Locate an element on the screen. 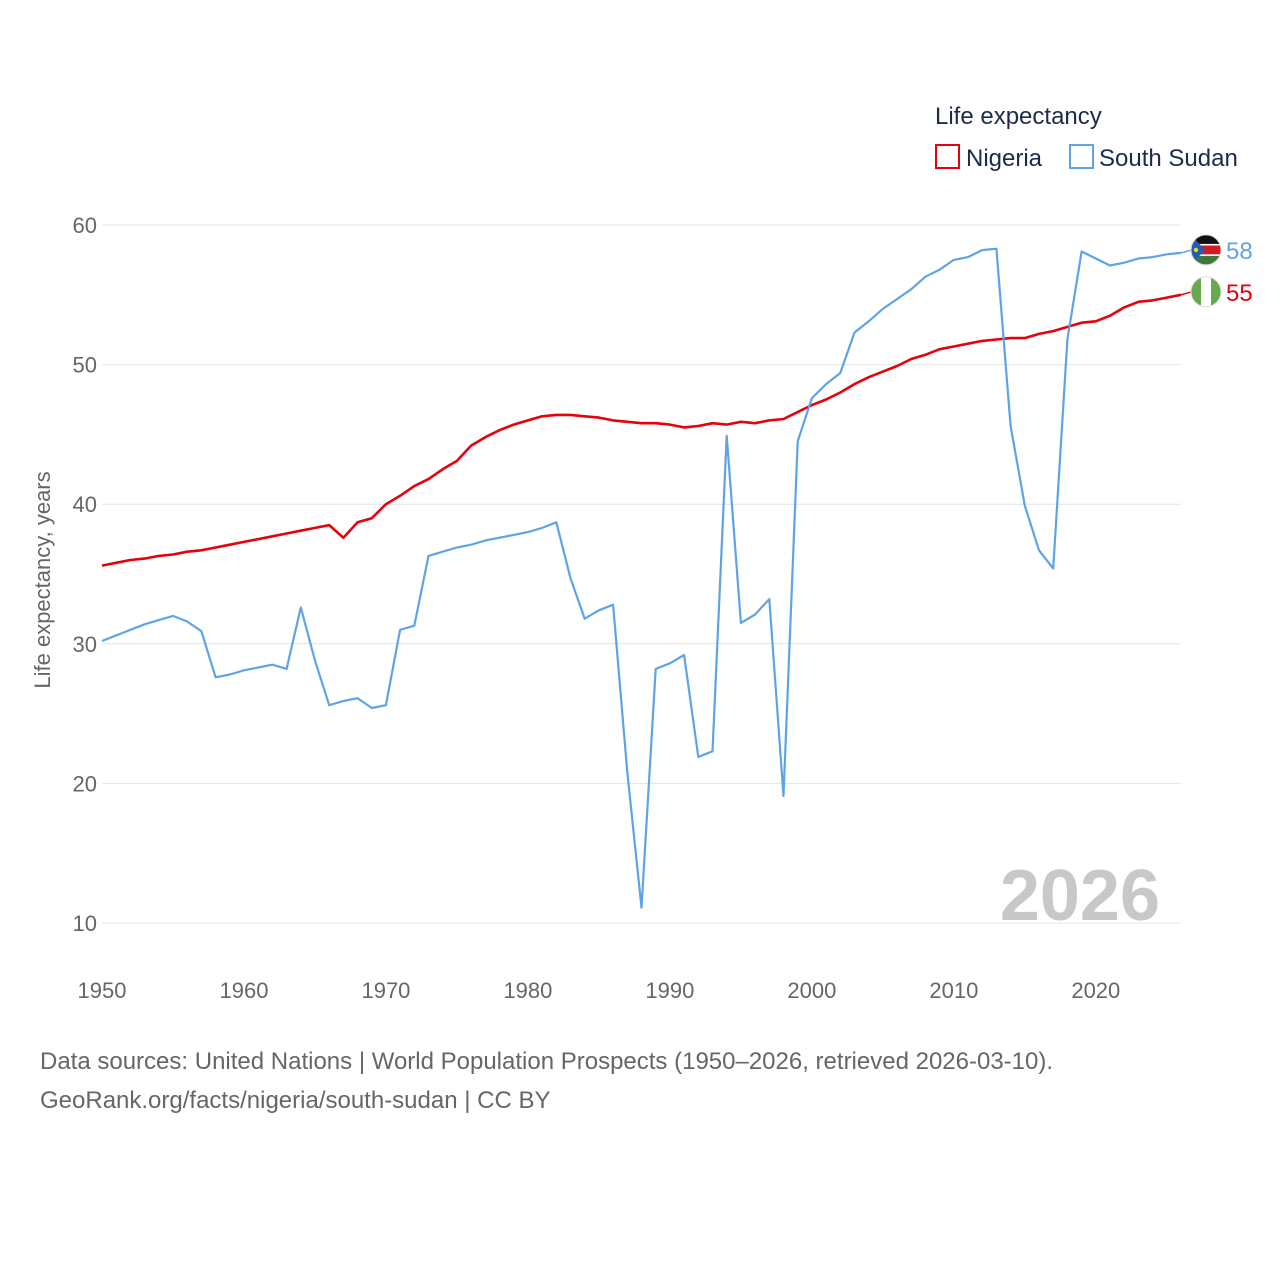 This screenshot has height=1280, width=1280. legend-label-south-sudan: South Sudan is located at coordinates (1168, 158).